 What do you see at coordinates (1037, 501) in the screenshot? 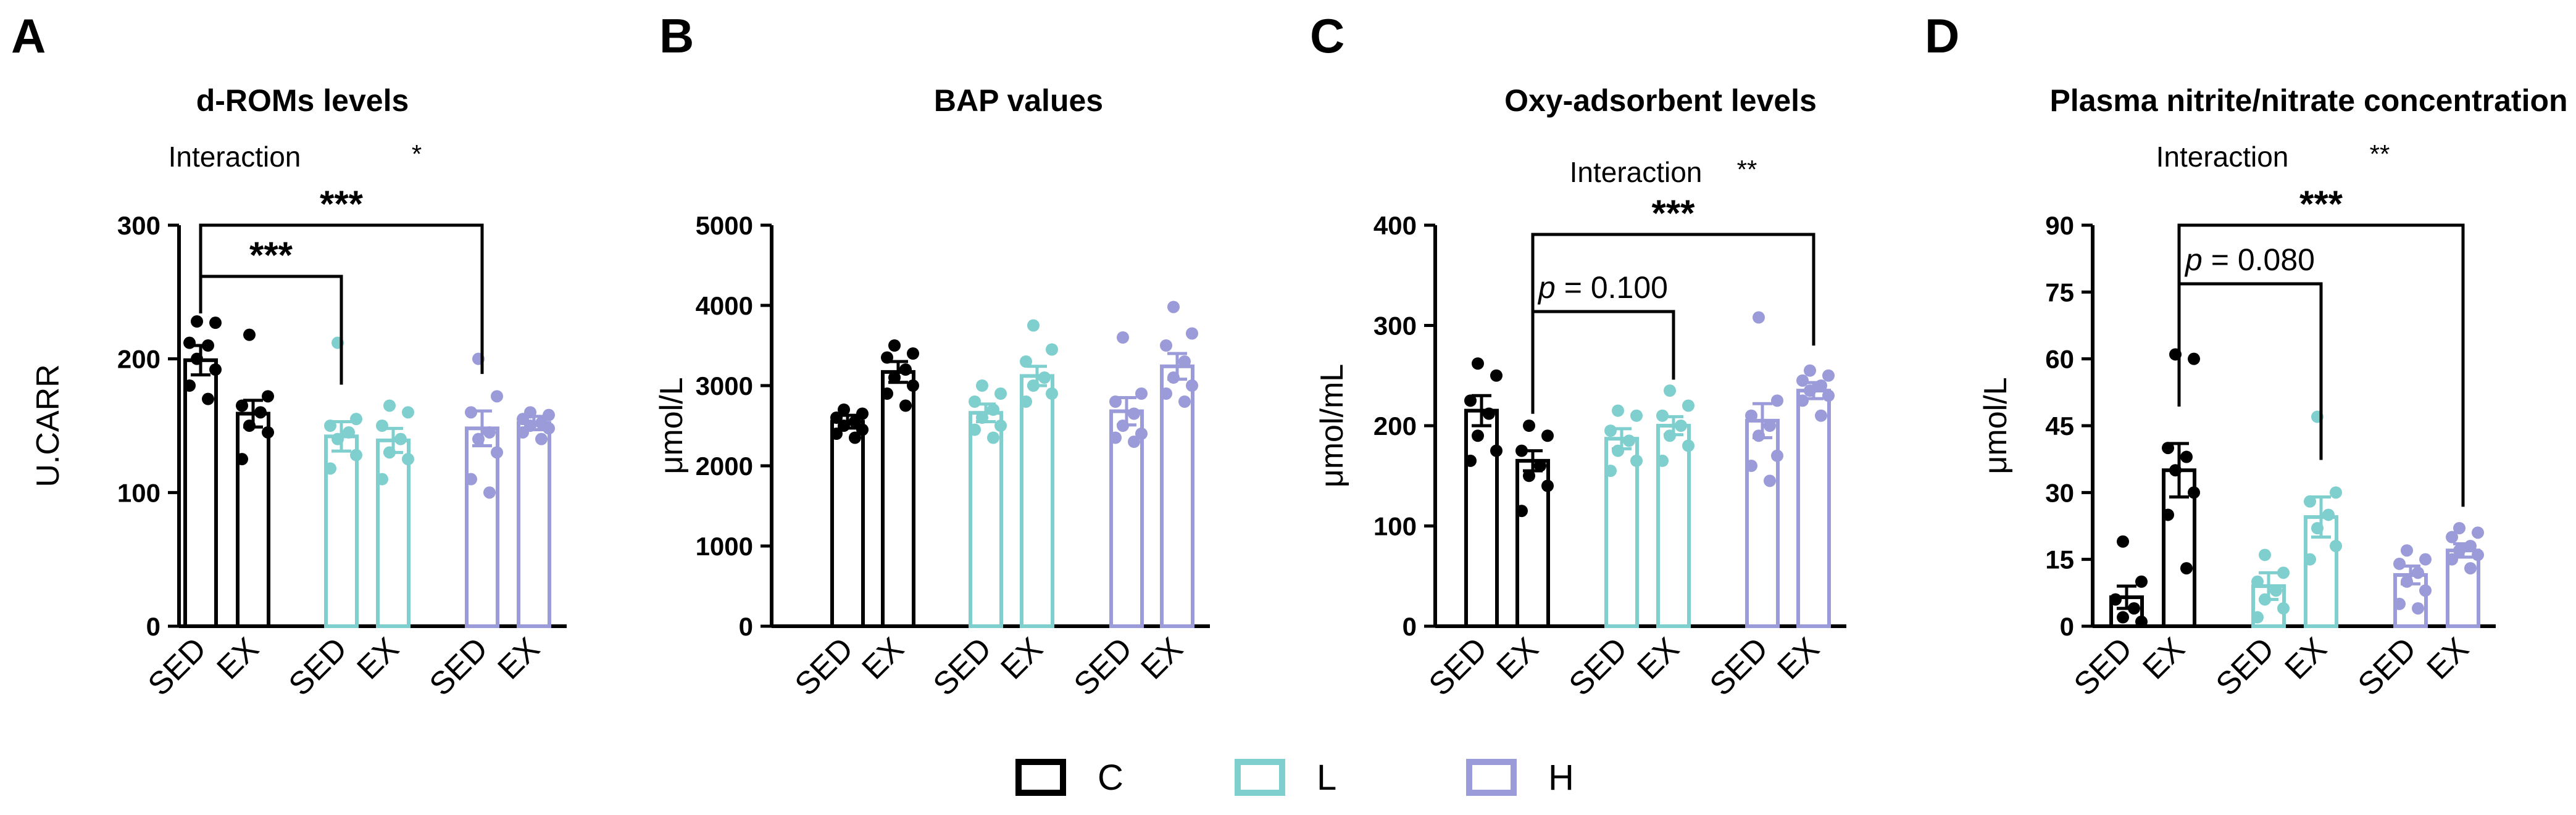
I see `bar-ex-L` at bounding box center [1037, 501].